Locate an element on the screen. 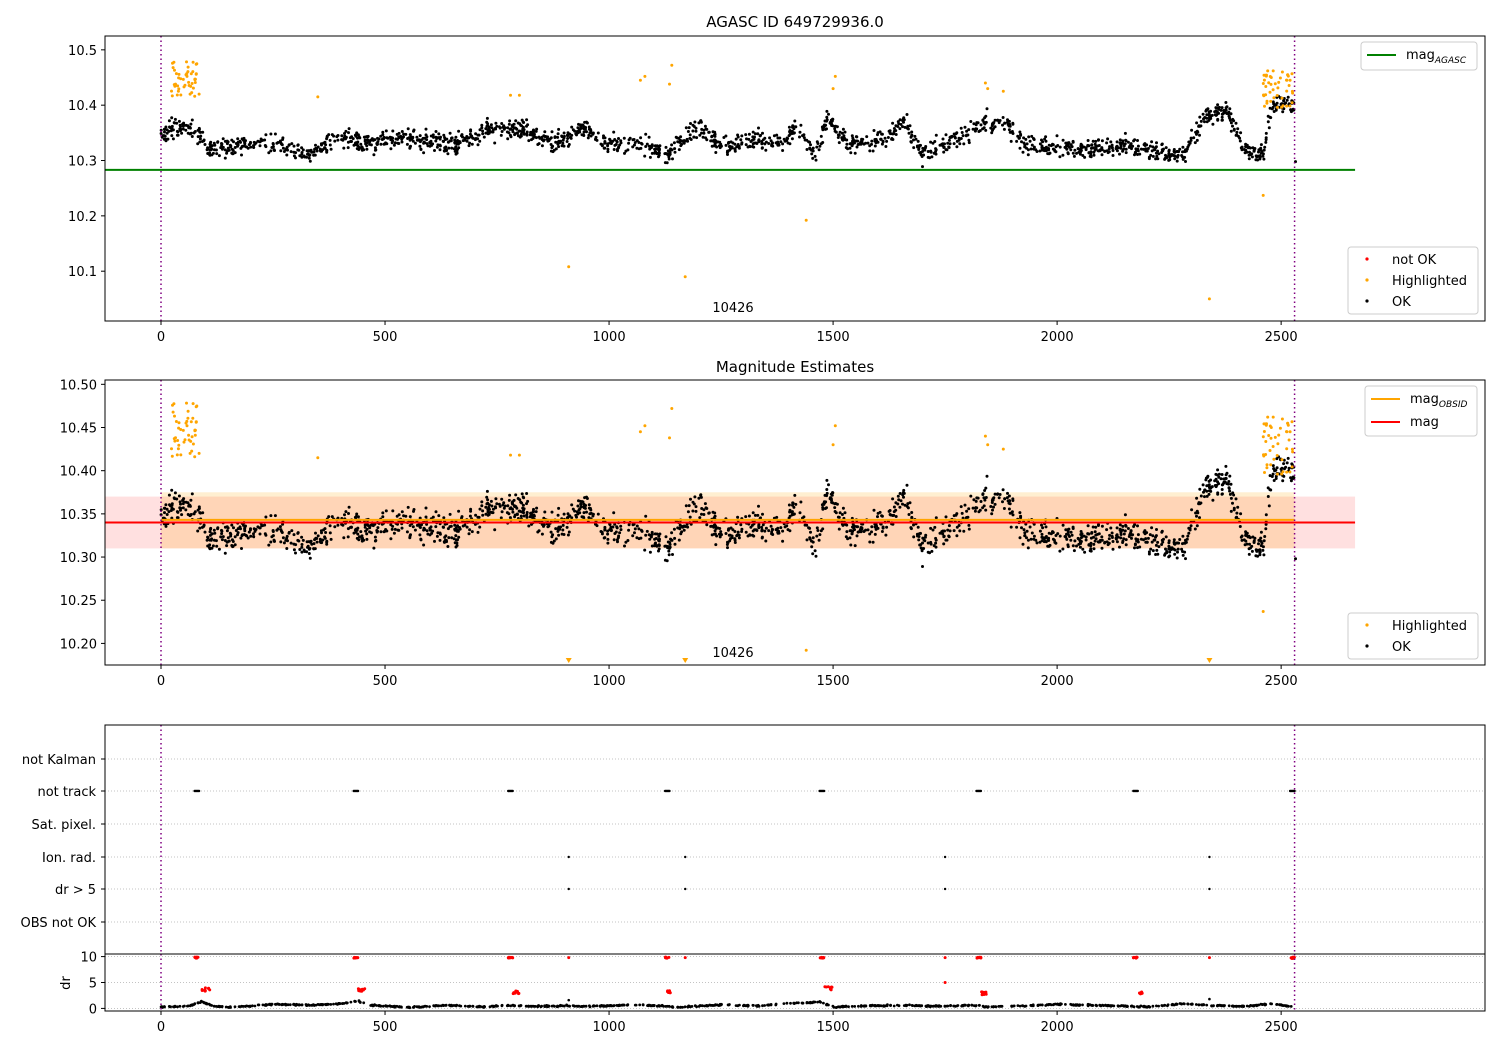  p2-xtick-label-3: 1500 is located at coordinates (833, 681).